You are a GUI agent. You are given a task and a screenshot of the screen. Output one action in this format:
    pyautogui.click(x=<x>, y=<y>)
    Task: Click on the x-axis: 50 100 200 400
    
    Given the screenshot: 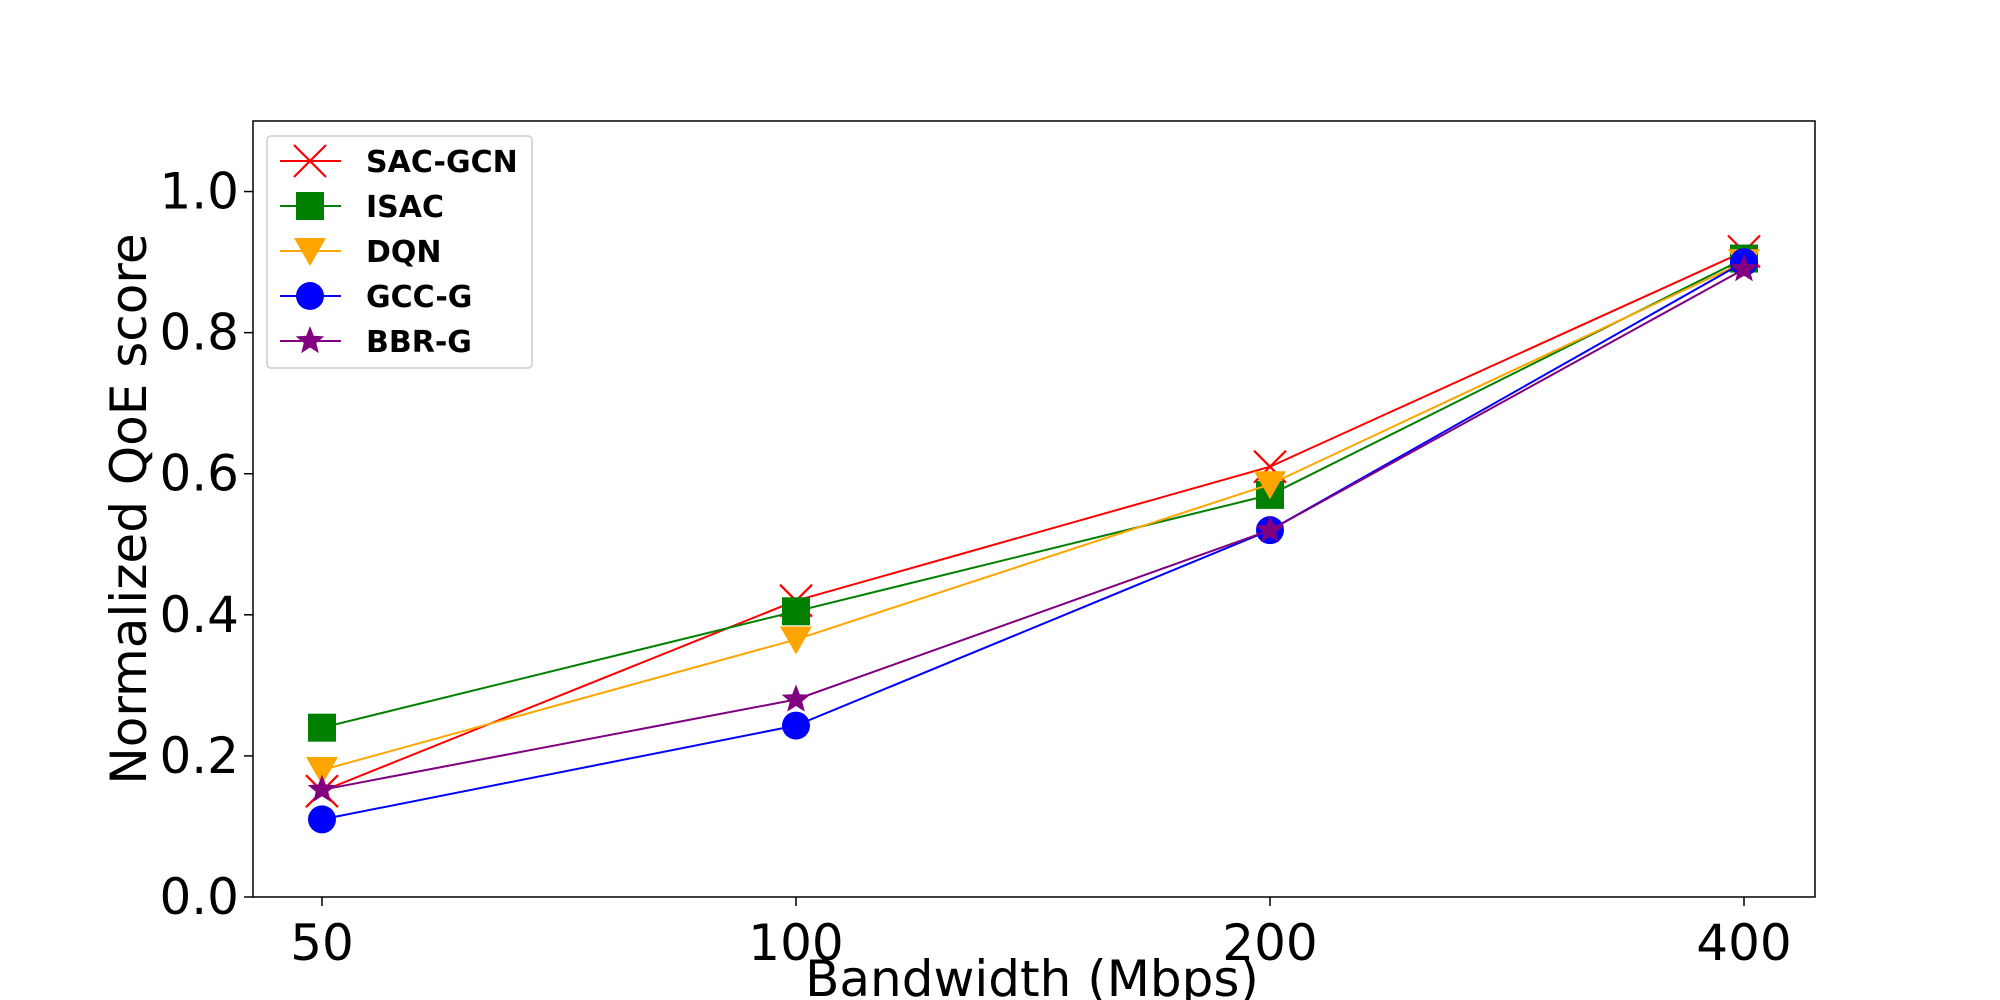 What is the action you would take?
    pyautogui.click(x=1041, y=934)
    